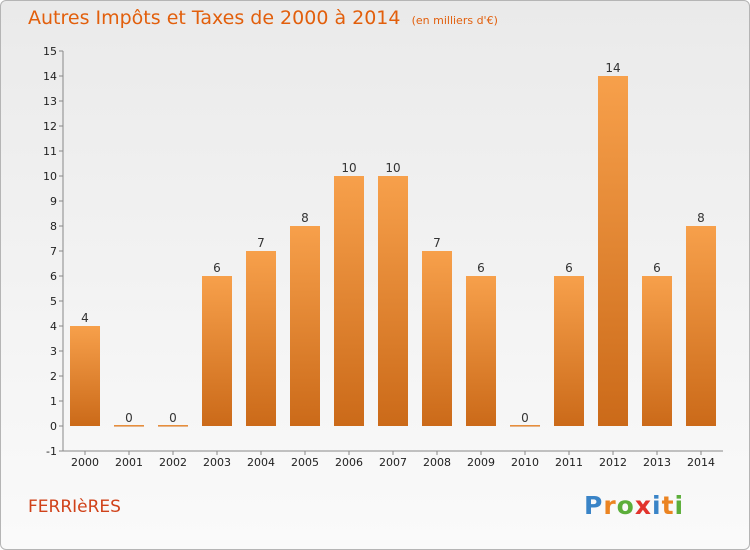 Image resolution: width=750 pixels, height=550 pixels. Describe the element at coordinates (569, 351) in the screenshot. I see `bar-2011` at that location.